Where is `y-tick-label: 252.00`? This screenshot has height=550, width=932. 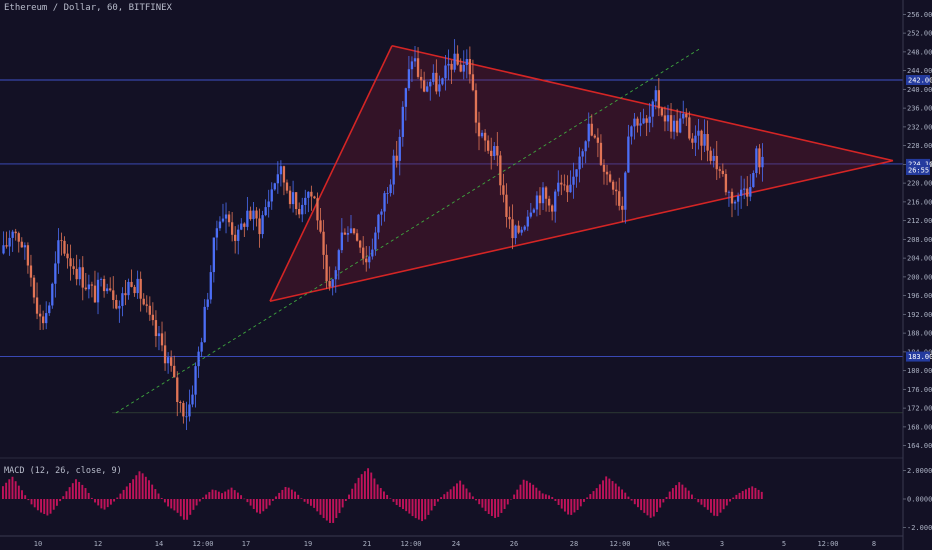
y-tick-label: 252.00 is located at coordinates (919, 34).